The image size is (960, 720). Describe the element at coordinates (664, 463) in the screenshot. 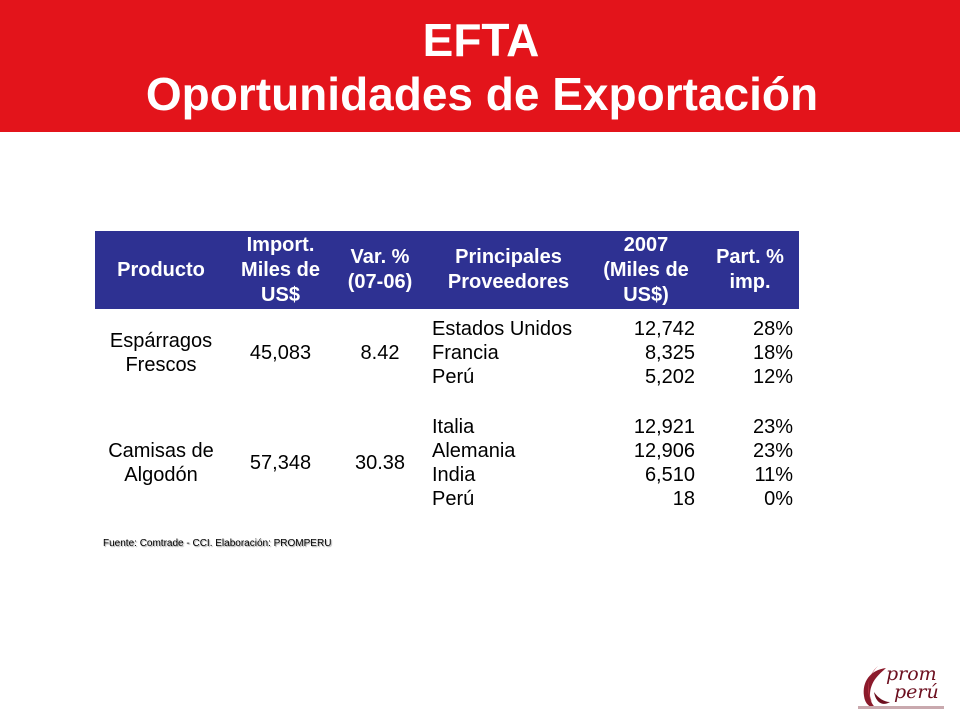

I see `supplier-values: 12,921 12,906 6,510 18` at that location.